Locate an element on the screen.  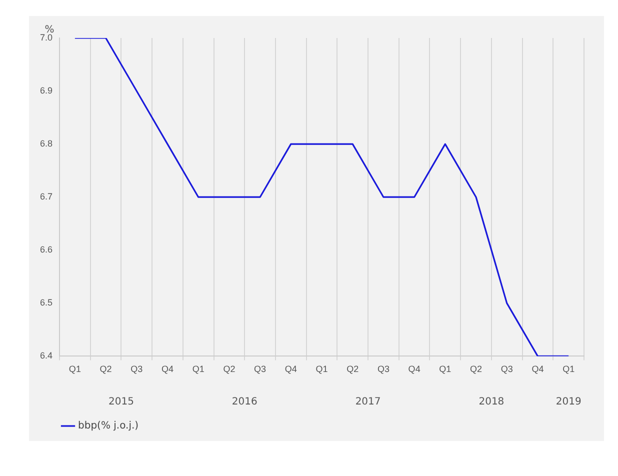
text: 2018 is located at coordinates (491, 402).